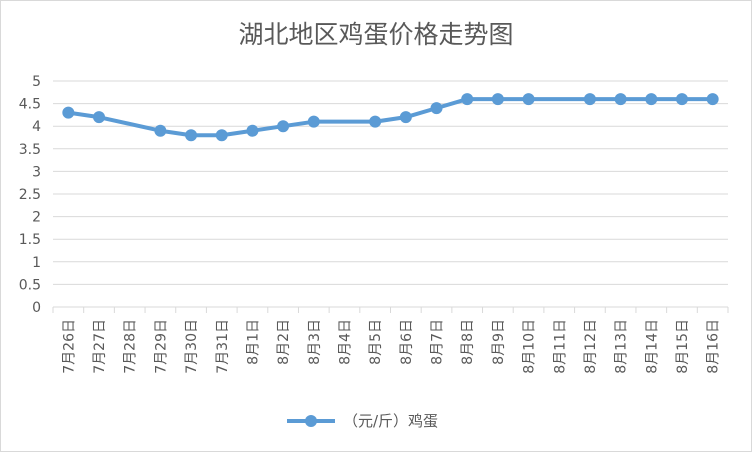  Describe the element at coordinates (407, 342) in the screenshot. I see `x-tick-label: 8月6日` at that location.